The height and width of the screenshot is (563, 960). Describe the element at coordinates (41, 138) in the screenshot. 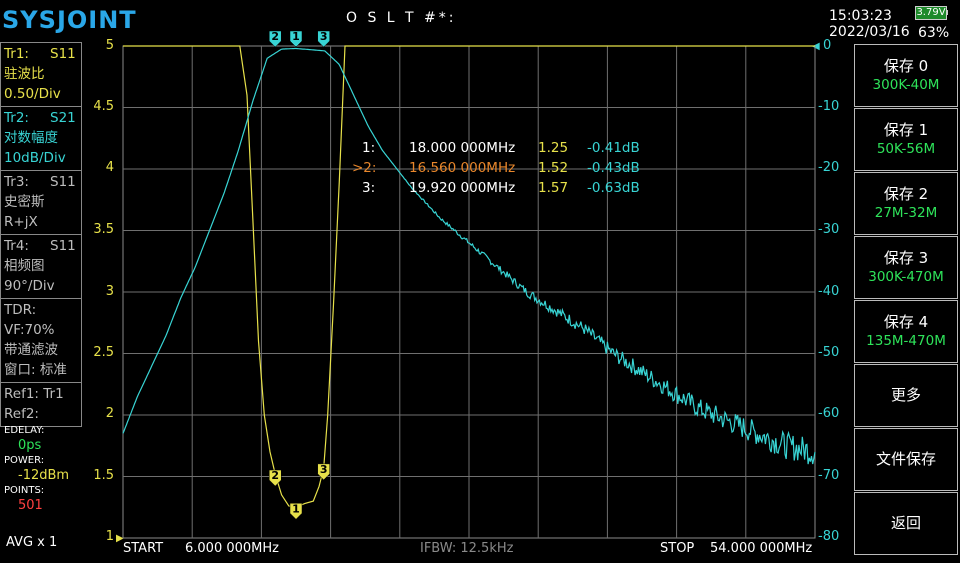

I see `trace-2-box: Tr2: S21 对数幅度 10dB/Div` at that location.